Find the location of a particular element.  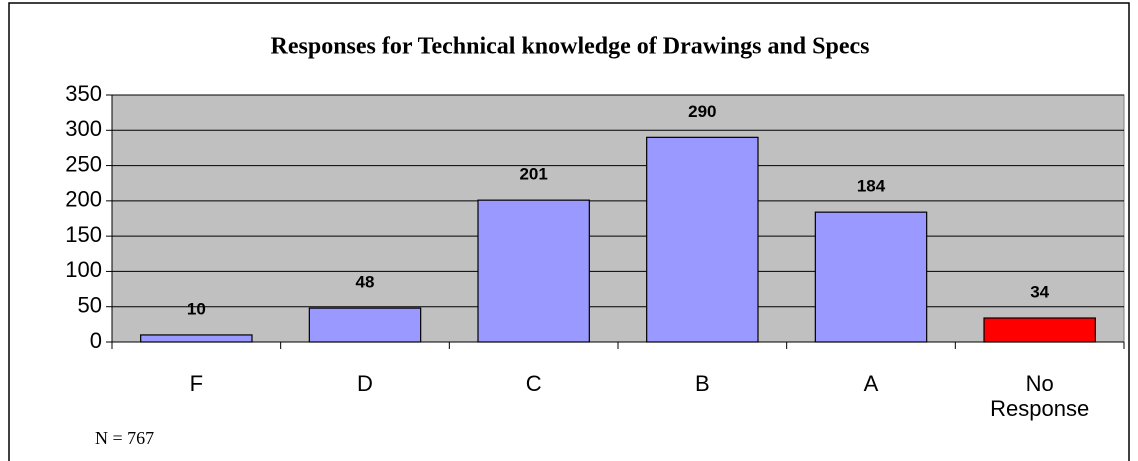

x-tick-label: No Response is located at coordinates (1040, 396).